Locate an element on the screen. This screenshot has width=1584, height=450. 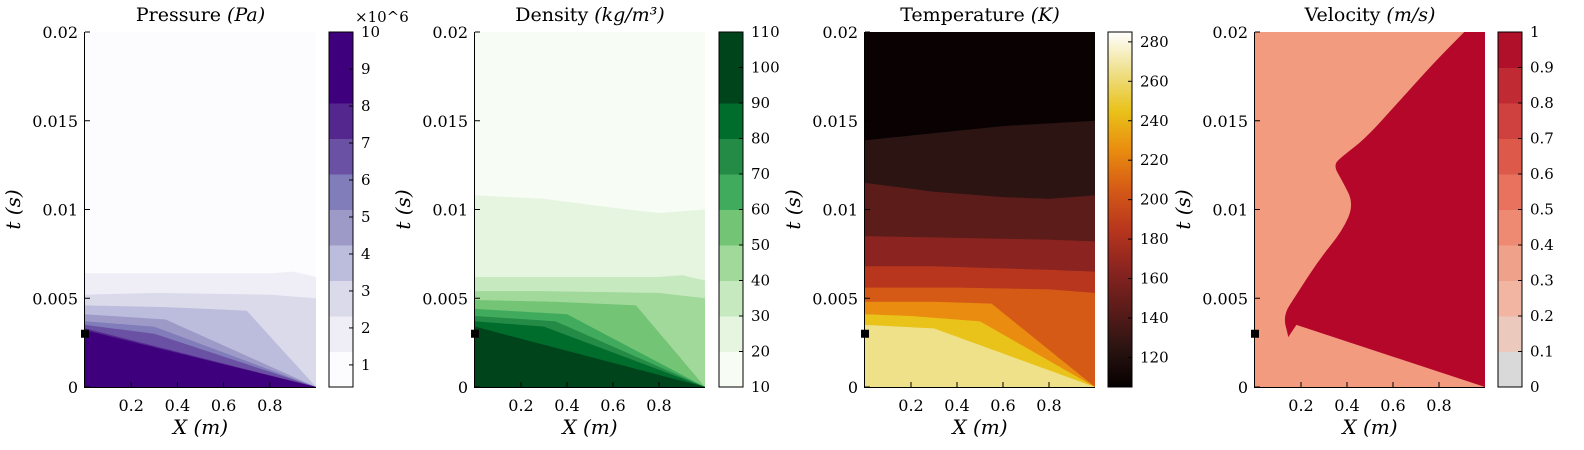
panel-title-text: Velocity is located at coordinates (1342, 15).